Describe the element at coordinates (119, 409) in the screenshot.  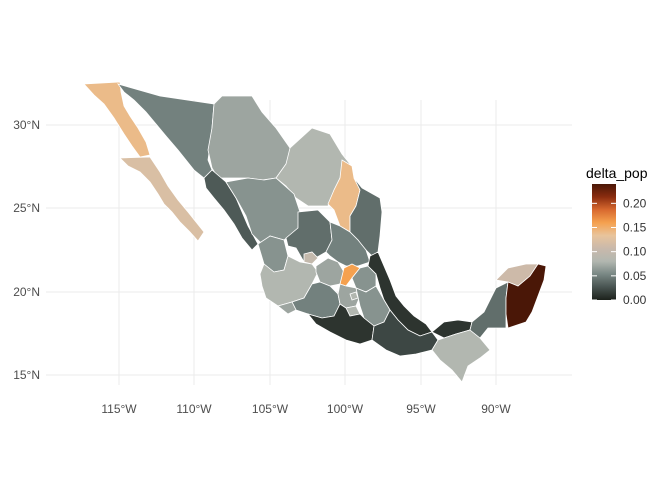
I see `x-tick-label: 115°W` at that location.